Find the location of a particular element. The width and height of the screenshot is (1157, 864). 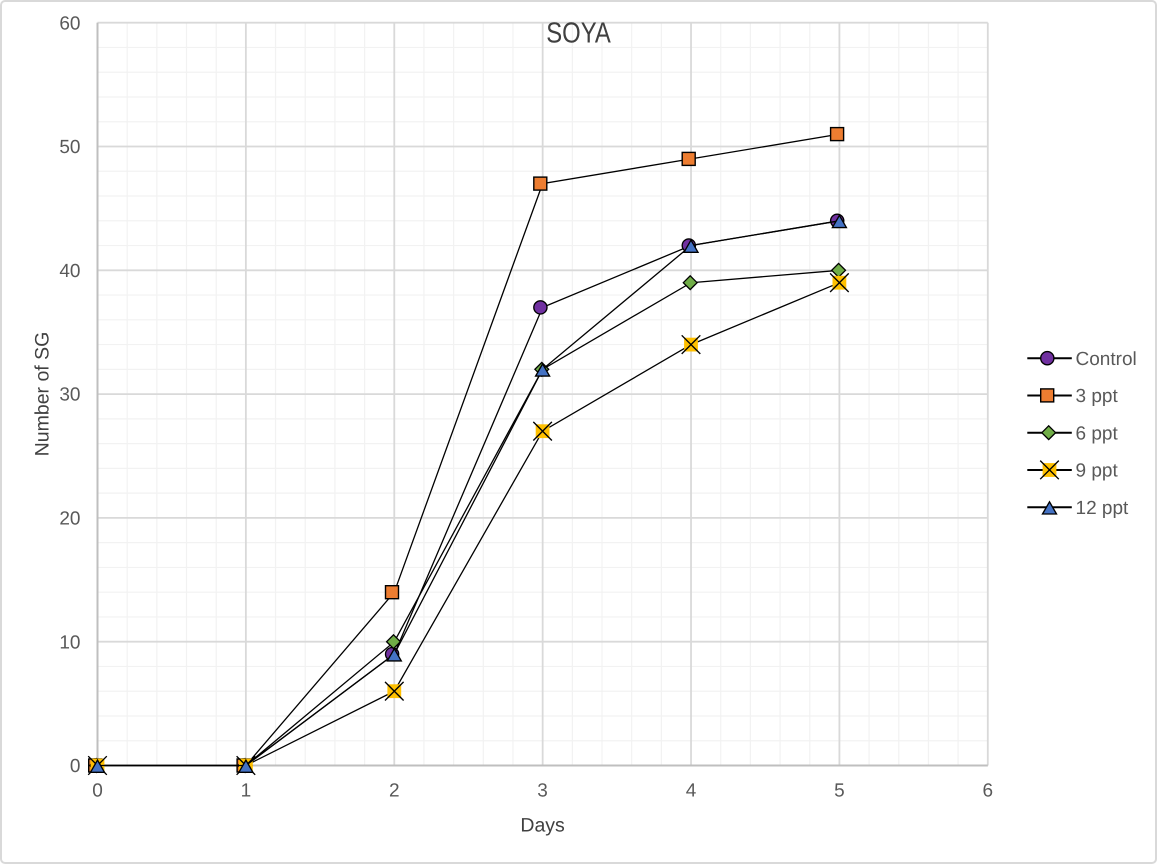

svg-text: 20 is located at coordinates (69, 519).